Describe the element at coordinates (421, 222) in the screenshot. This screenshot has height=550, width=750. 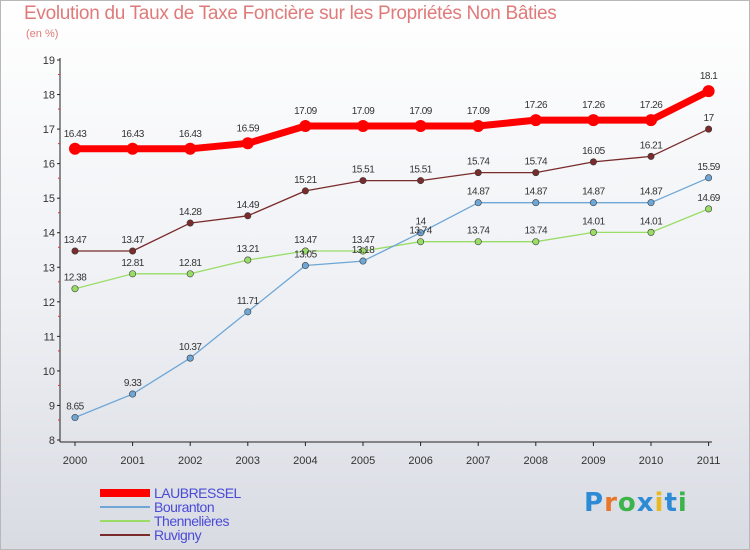
I see `data-label: 14` at that location.